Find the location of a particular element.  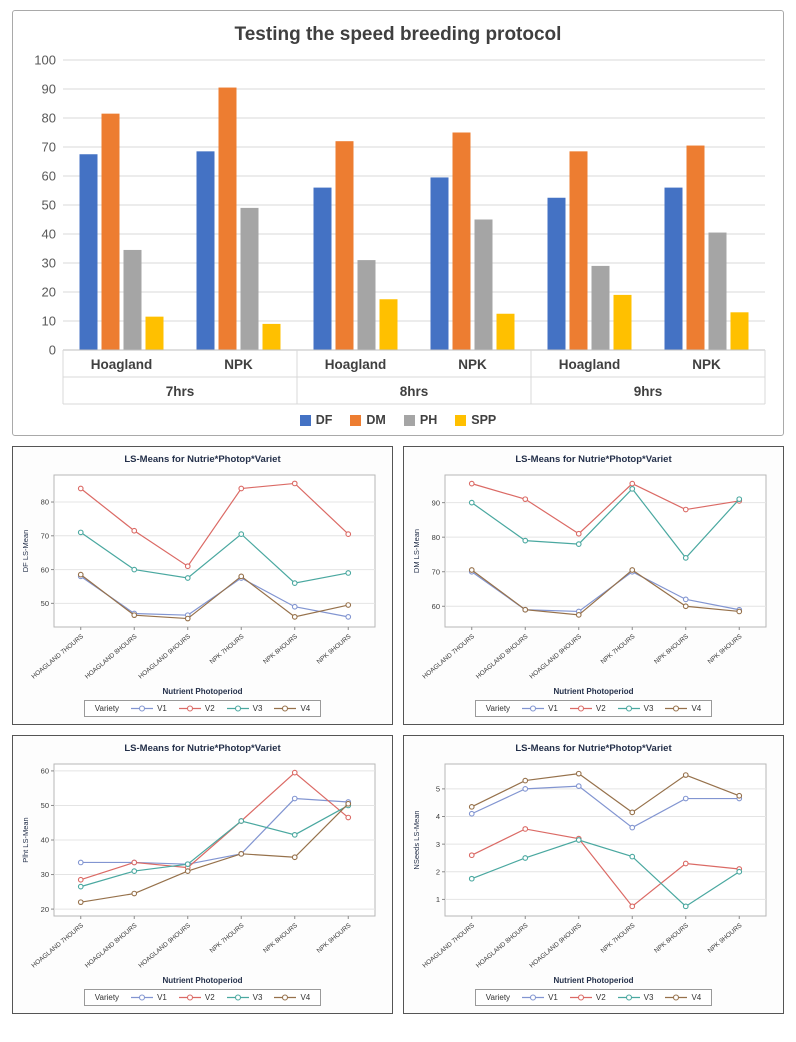

y-tick-label: 0 is located at coordinates (52, 350).